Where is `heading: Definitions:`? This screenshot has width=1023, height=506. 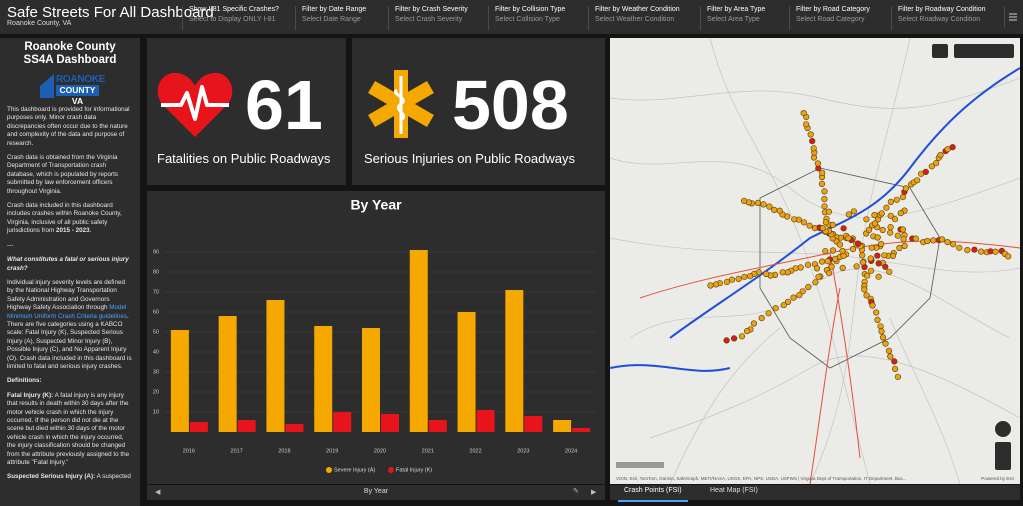 heading: Definitions: is located at coordinates (24, 381).